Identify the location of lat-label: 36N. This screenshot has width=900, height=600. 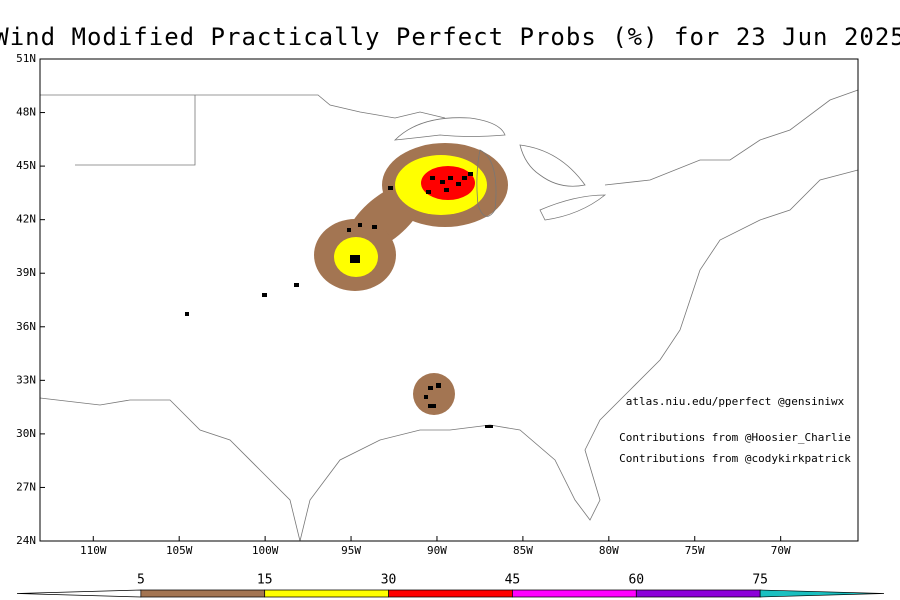
(26, 326).